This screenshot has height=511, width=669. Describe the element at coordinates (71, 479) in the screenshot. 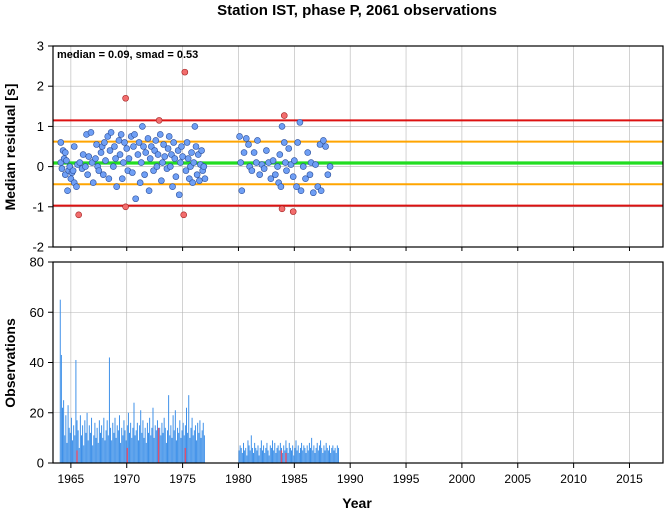

I see `x-tick-label: 1965` at that location.